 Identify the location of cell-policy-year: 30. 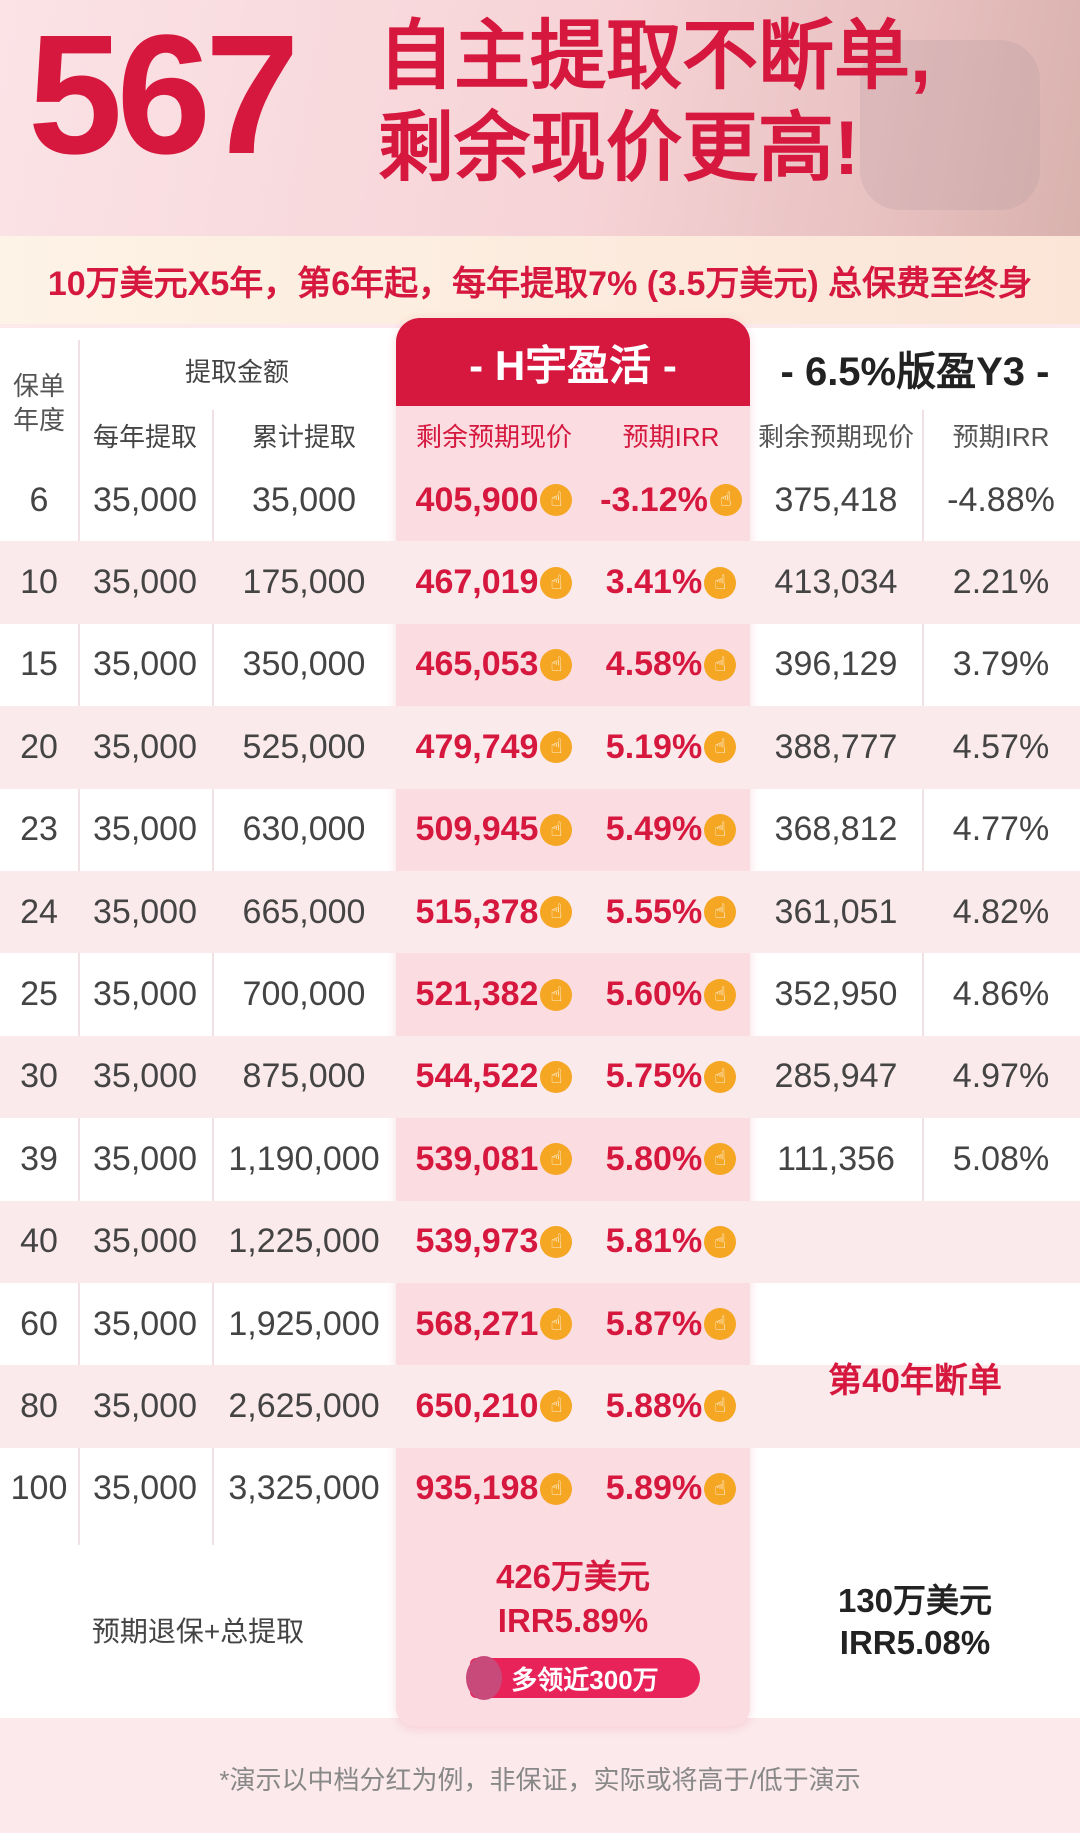
(39, 1077).